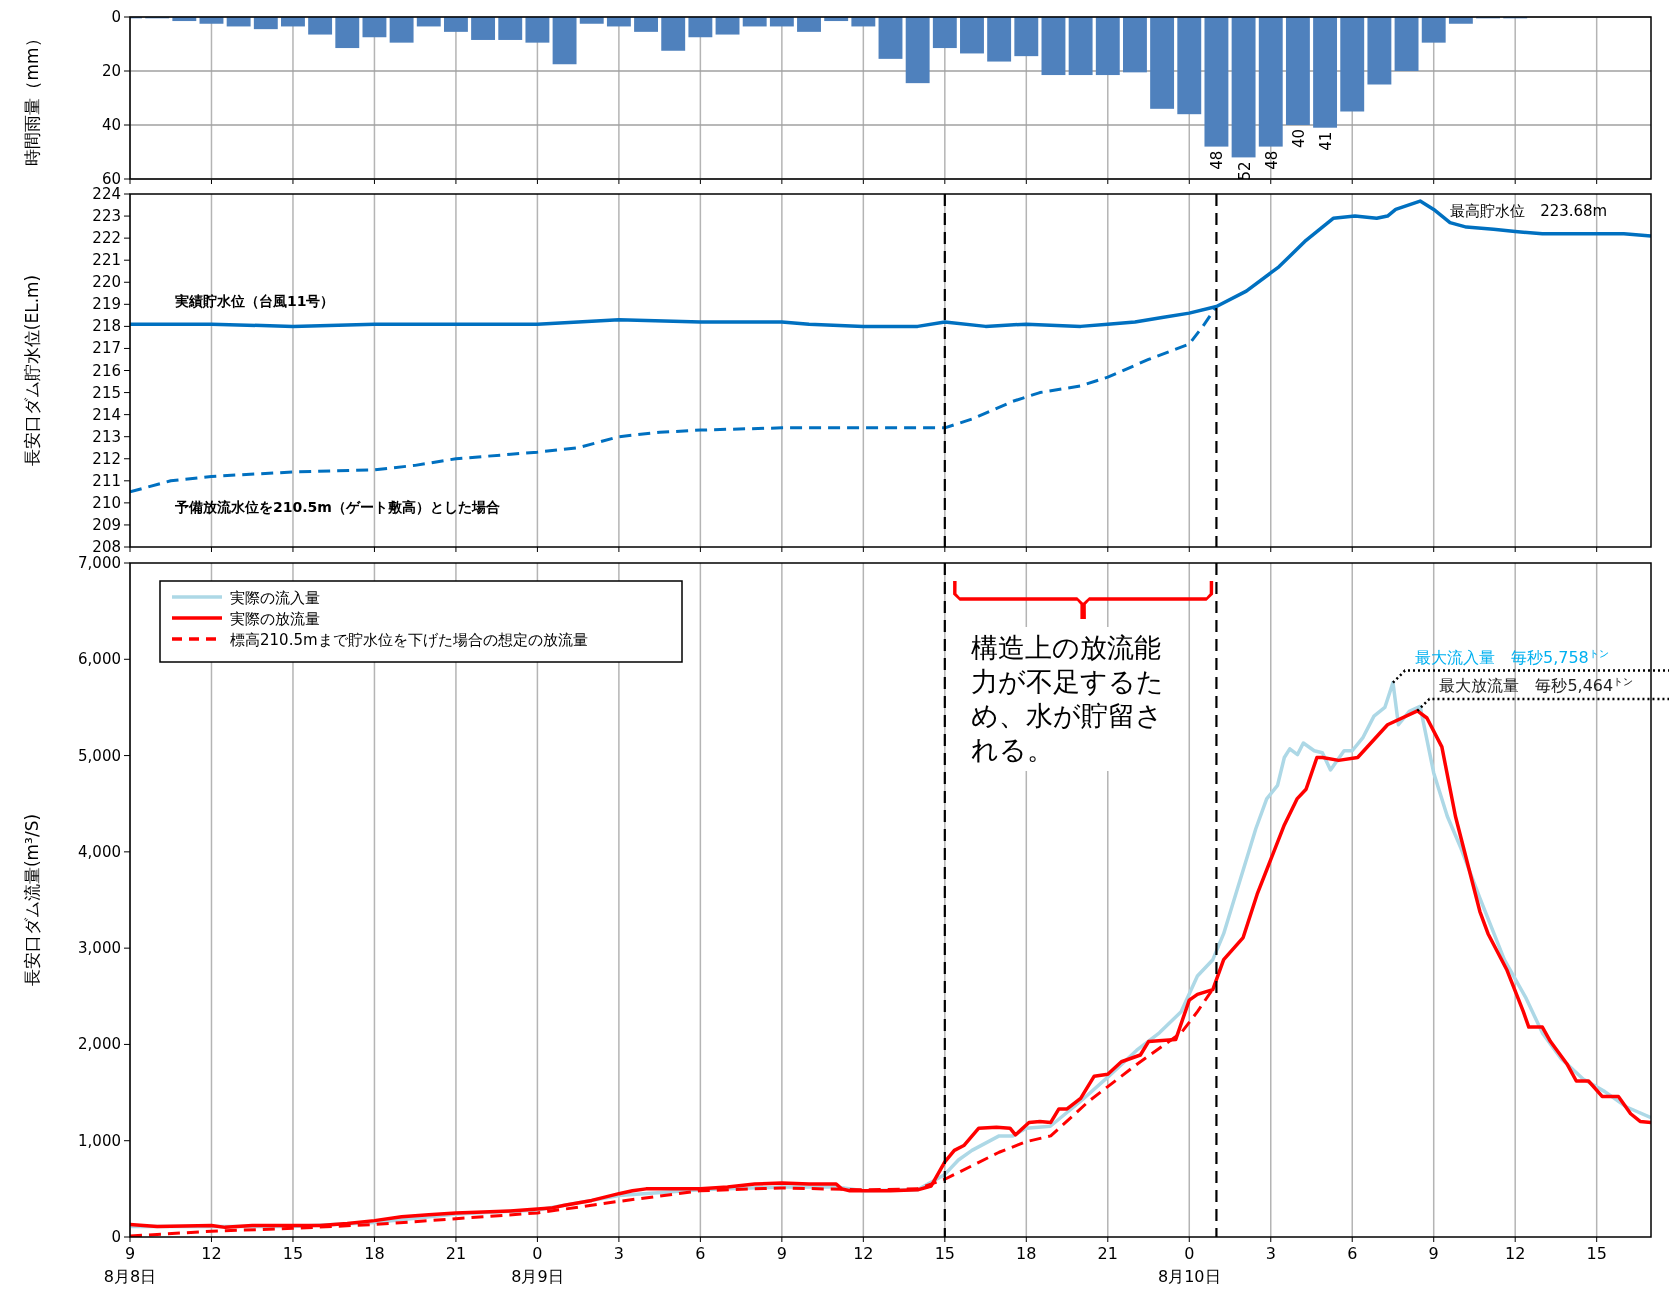  What do you see at coordinates (1511, 656) in the screenshot?
I see `annotation: 最大流入量 毎秒5,758$^{トン}$` at bounding box center [1511, 656].